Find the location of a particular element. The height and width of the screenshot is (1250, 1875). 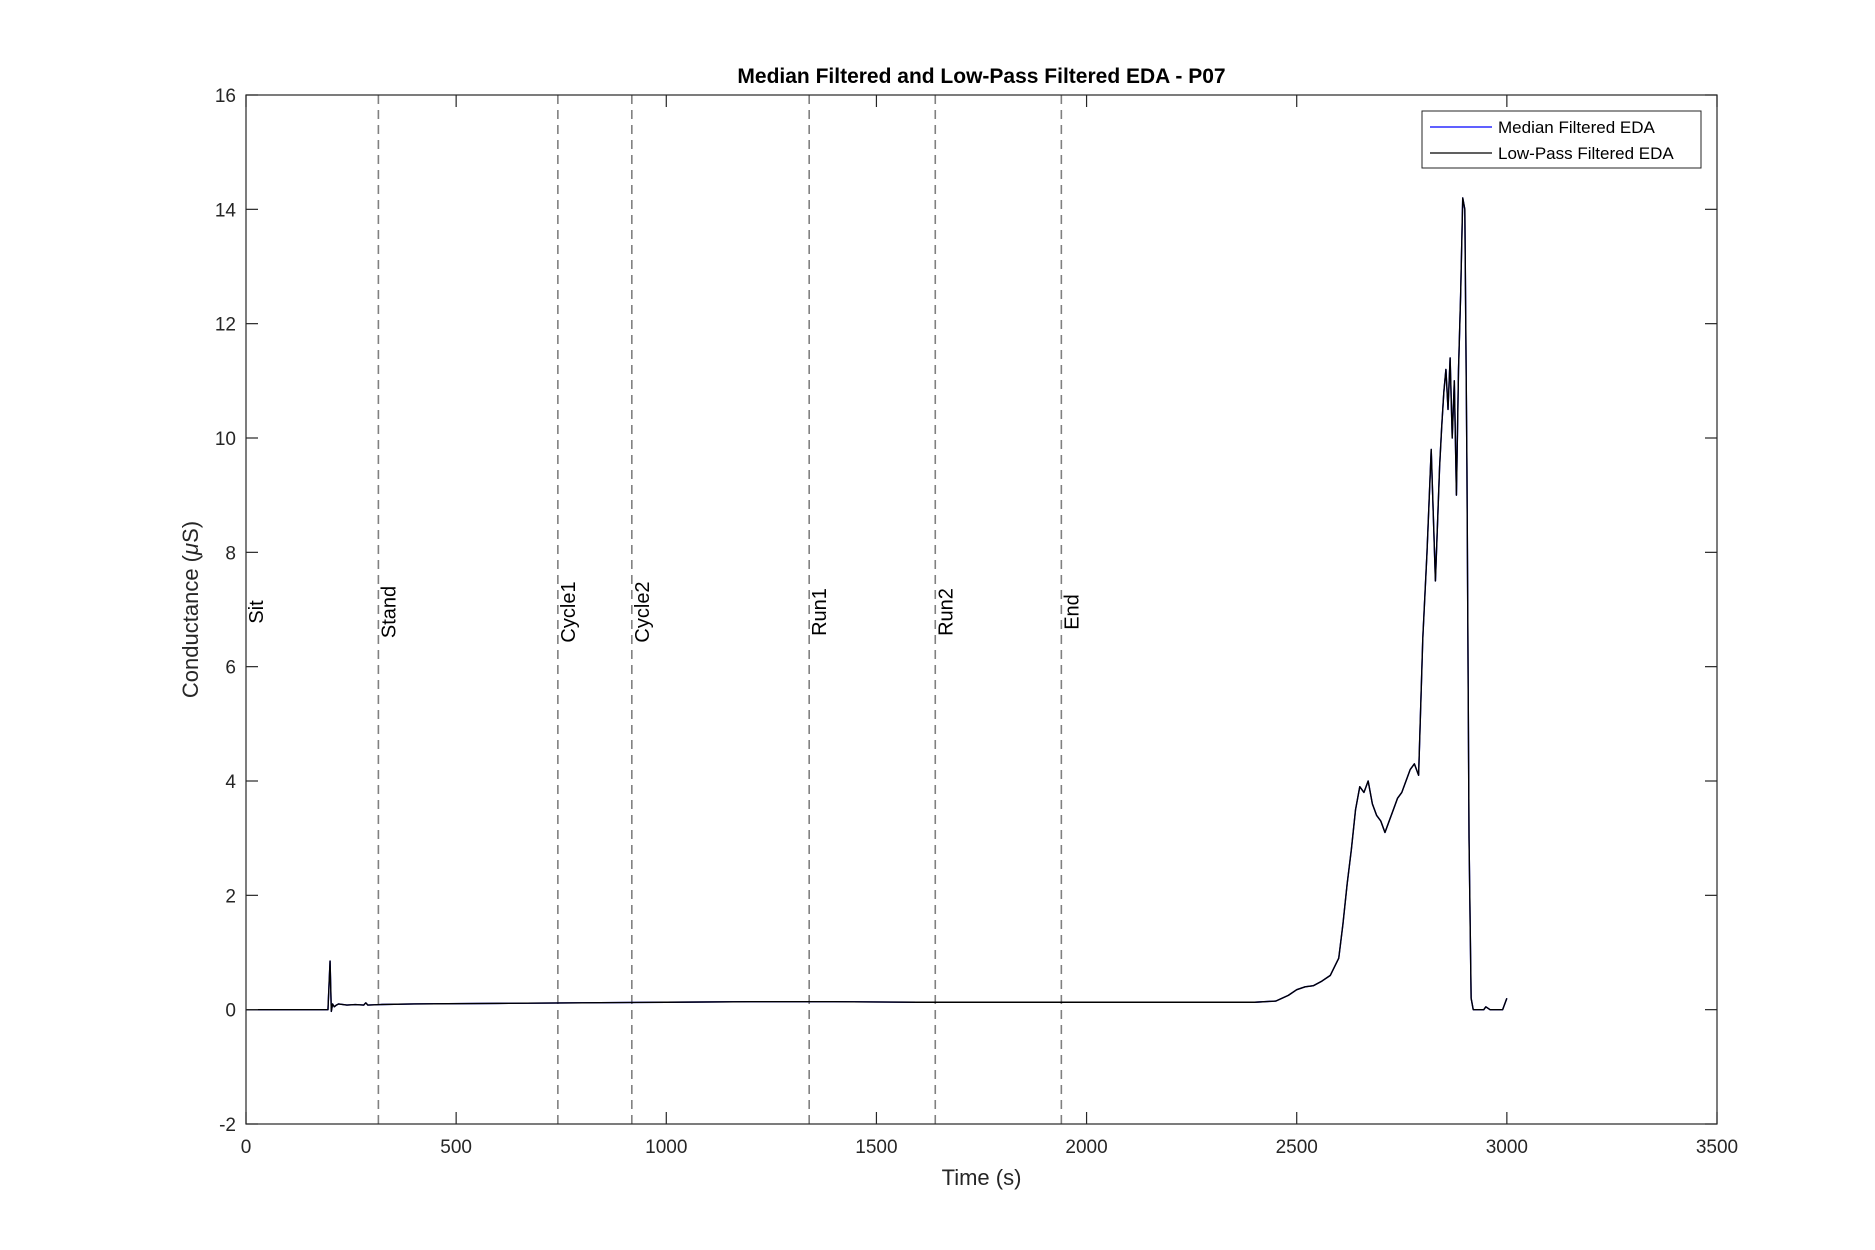

y-tick-label: 0 is located at coordinates (230, 1011).